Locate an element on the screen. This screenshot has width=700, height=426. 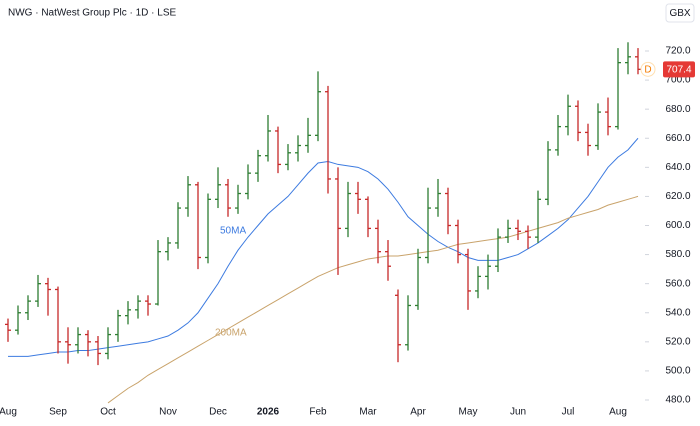
dividend-marker is located at coordinates (648, 69).